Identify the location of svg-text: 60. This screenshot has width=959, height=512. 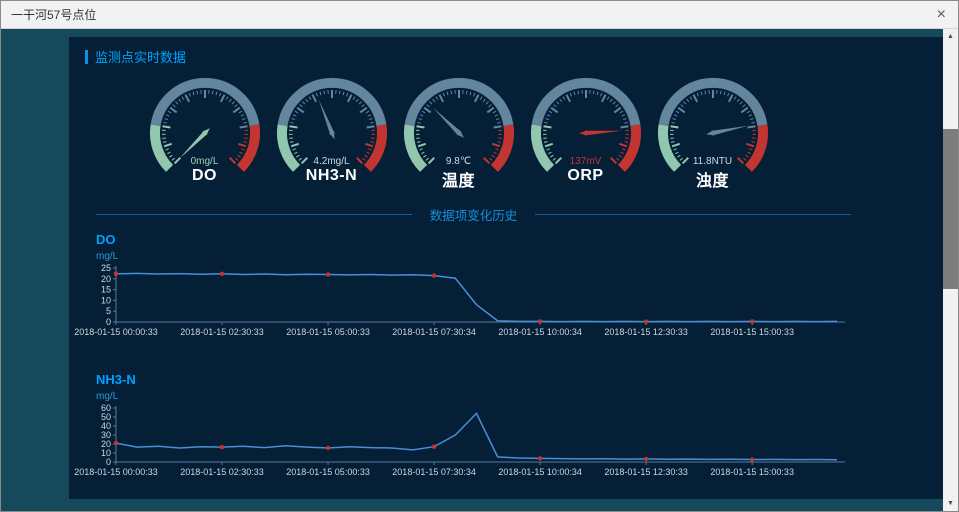
(106, 408).